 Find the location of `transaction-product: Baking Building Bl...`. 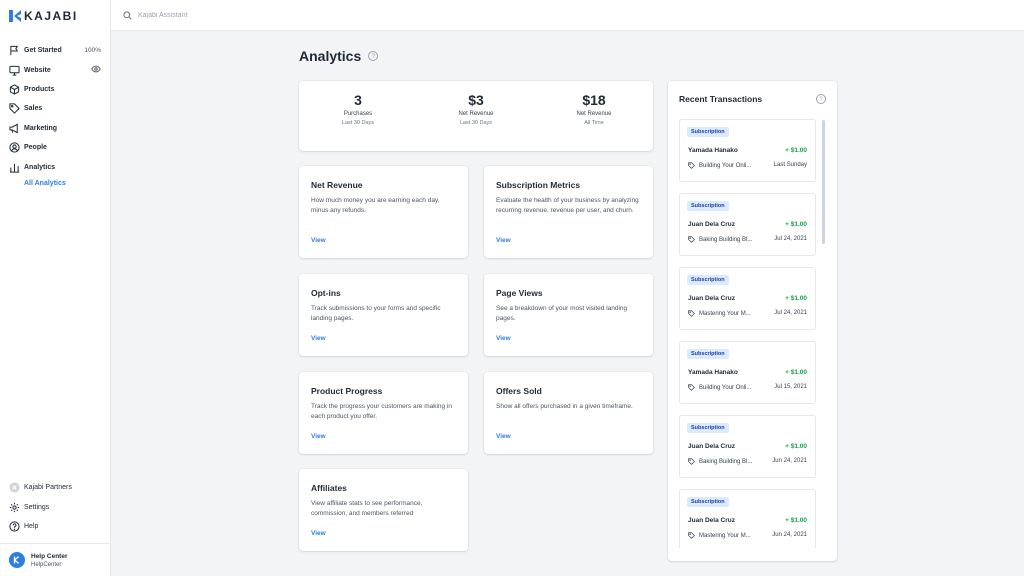

transaction-product: Baking Building Bl... is located at coordinates (720, 239).